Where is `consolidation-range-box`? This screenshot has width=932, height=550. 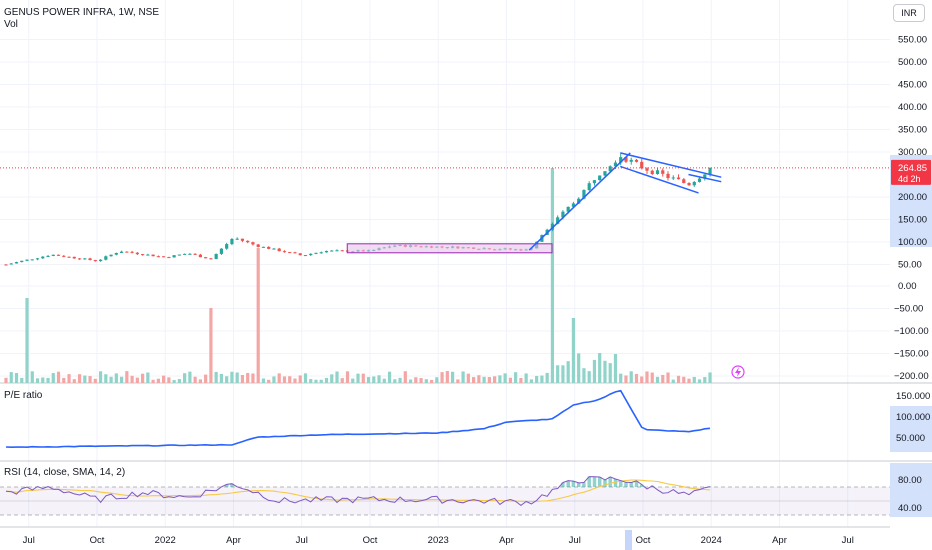 consolidation-range-box is located at coordinates (449, 248).